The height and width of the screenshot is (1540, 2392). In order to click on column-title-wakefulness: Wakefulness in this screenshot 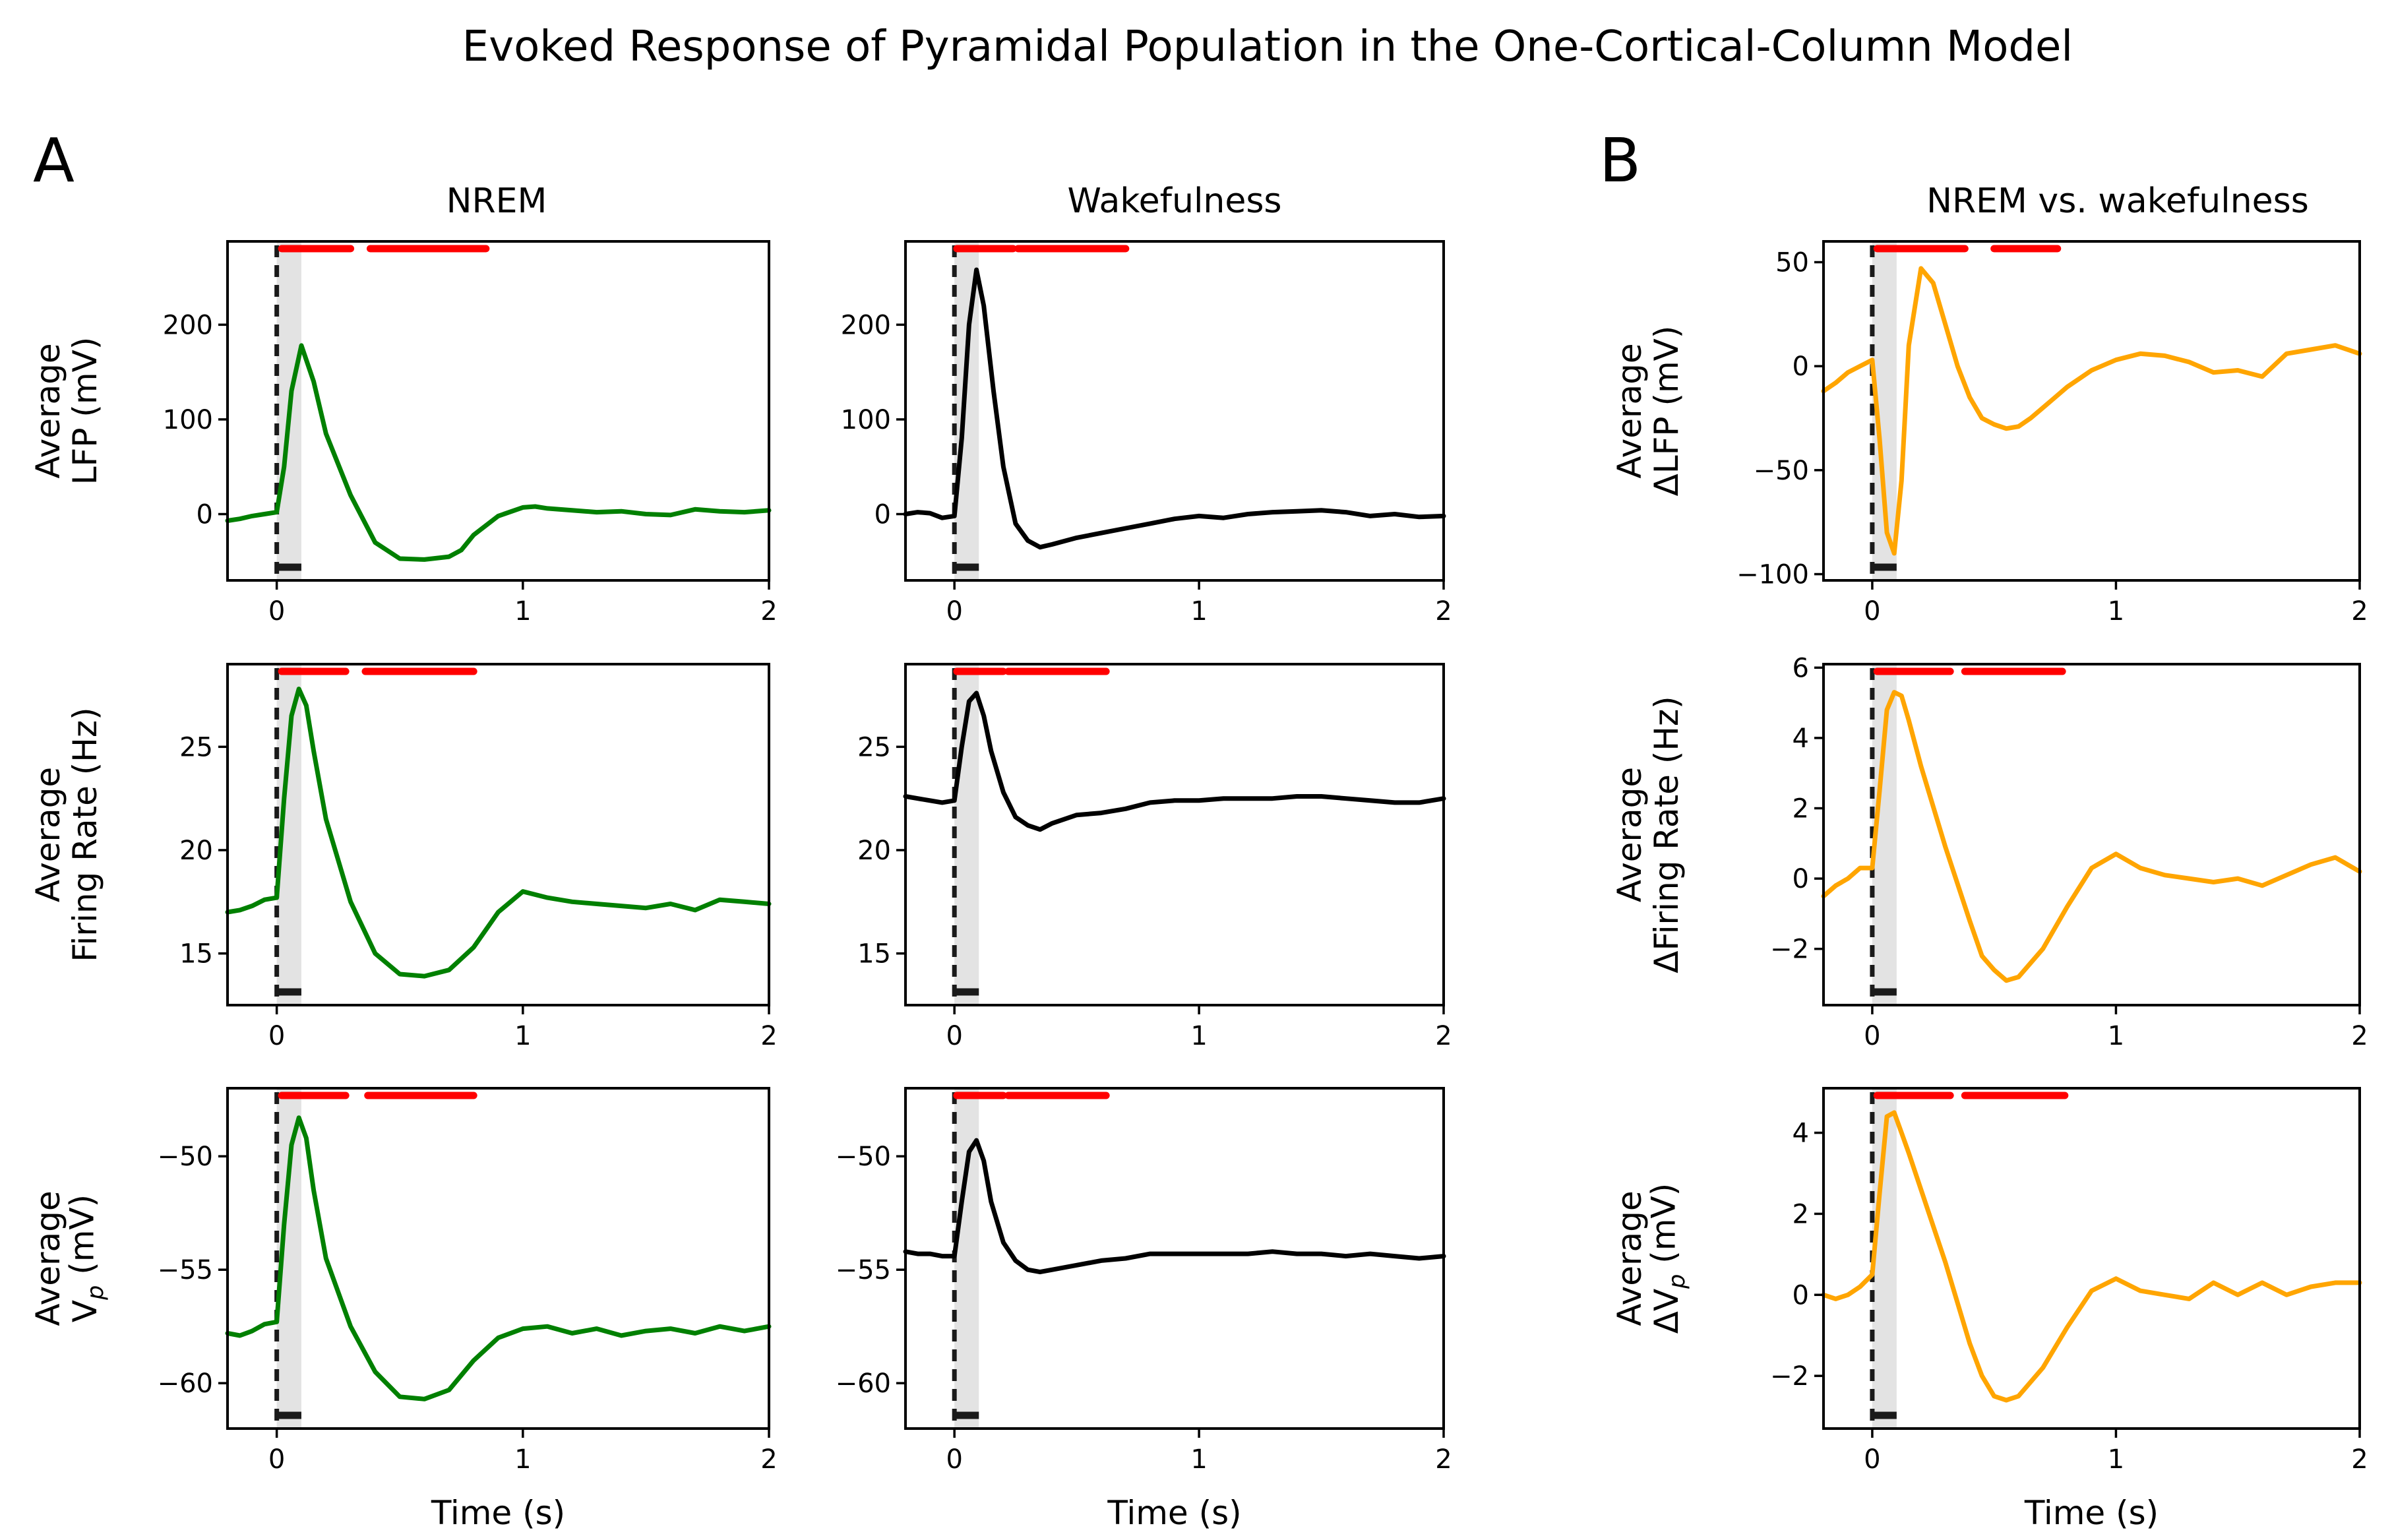, I will do `click(1174, 201)`.